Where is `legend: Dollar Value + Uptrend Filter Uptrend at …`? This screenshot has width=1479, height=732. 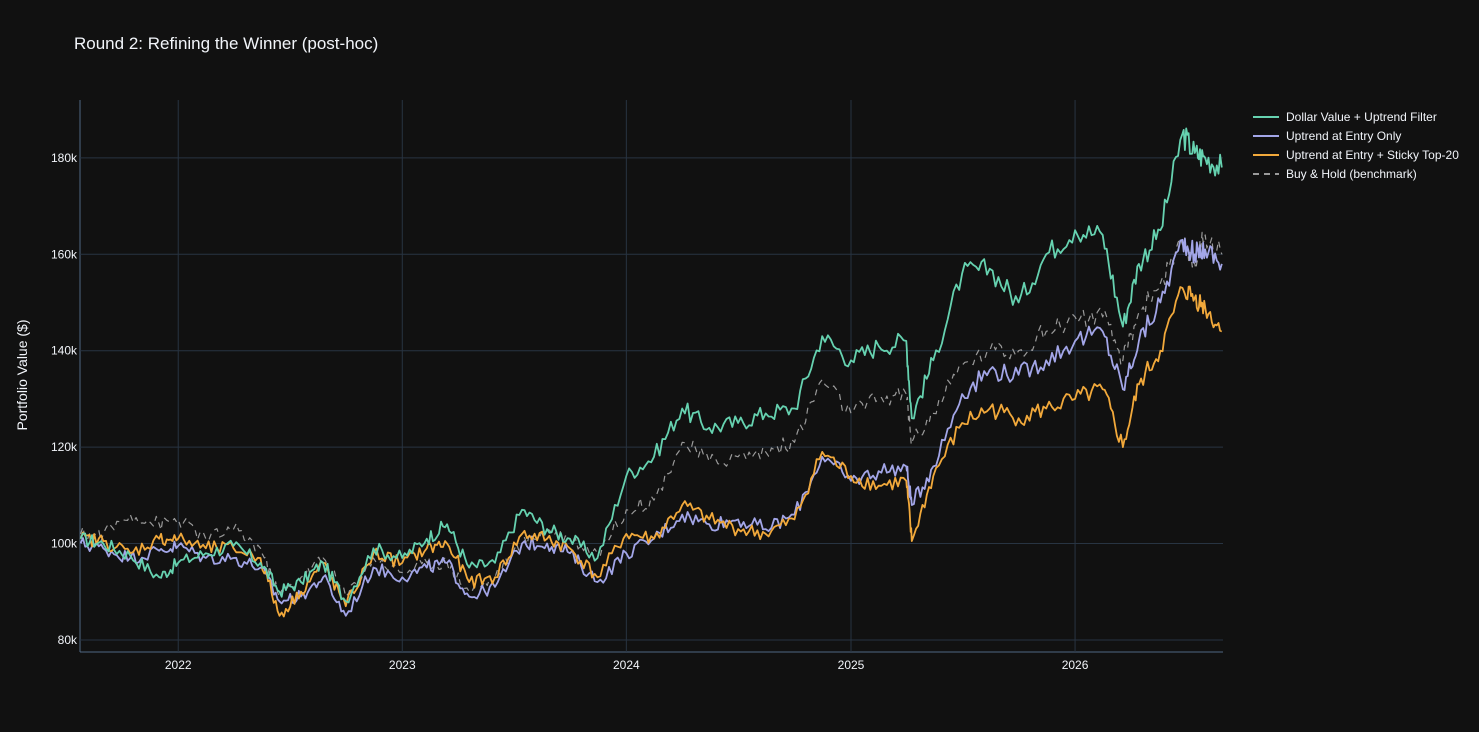 legend: Dollar Value + Uptrend Filter Uptrend at … is located at coordinates (1355, 145).